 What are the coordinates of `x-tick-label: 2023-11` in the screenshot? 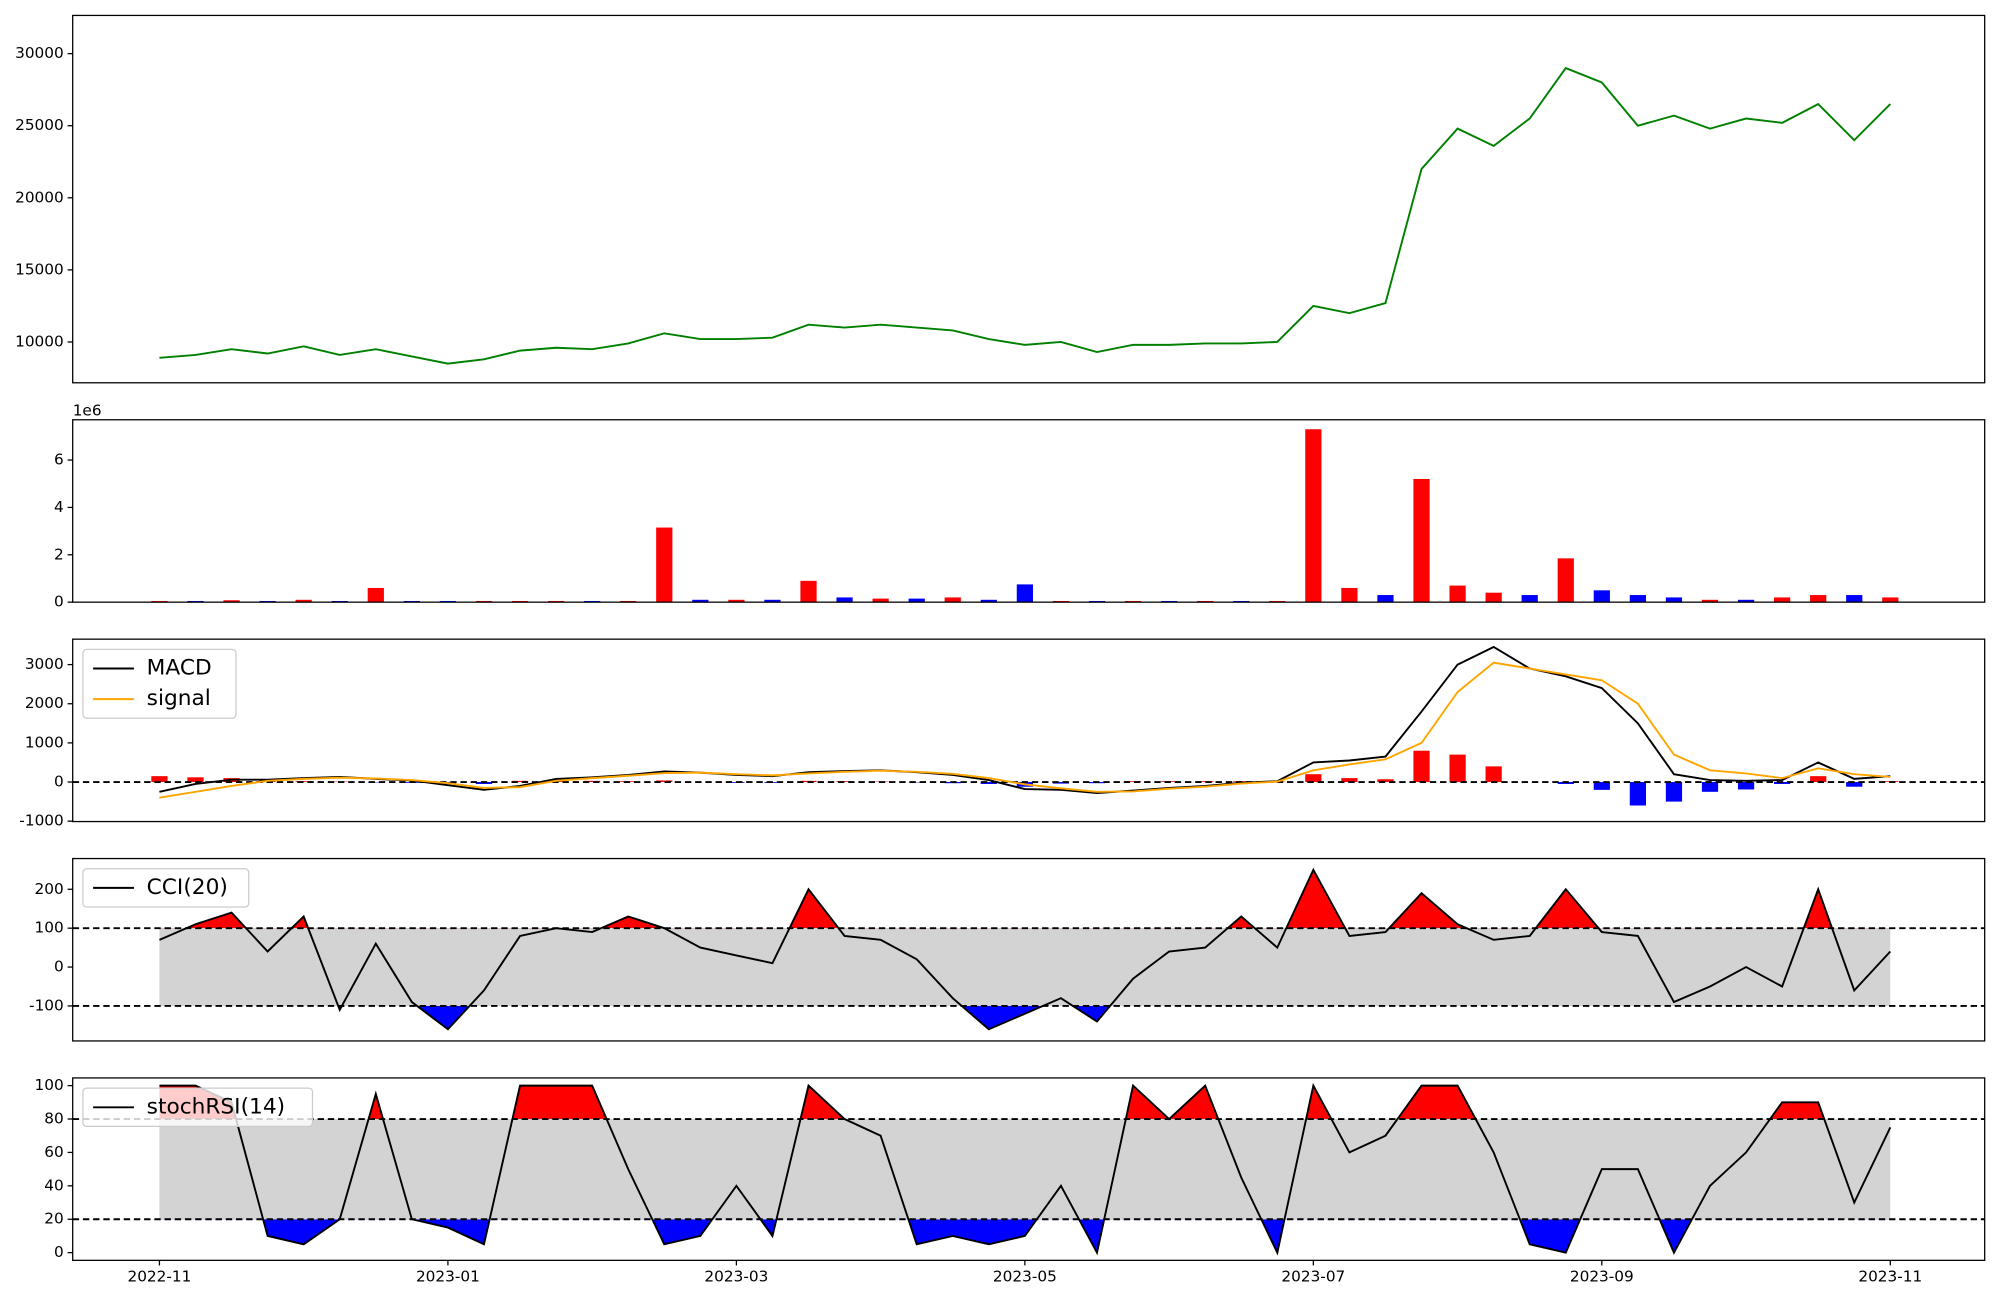 It's located at (1890, 1276).